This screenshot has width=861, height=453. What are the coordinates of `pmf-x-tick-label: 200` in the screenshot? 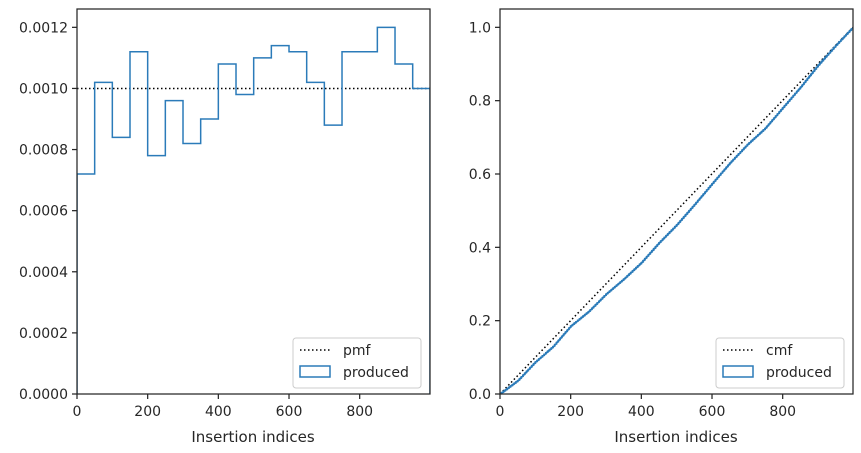 It's located at (147, 412).